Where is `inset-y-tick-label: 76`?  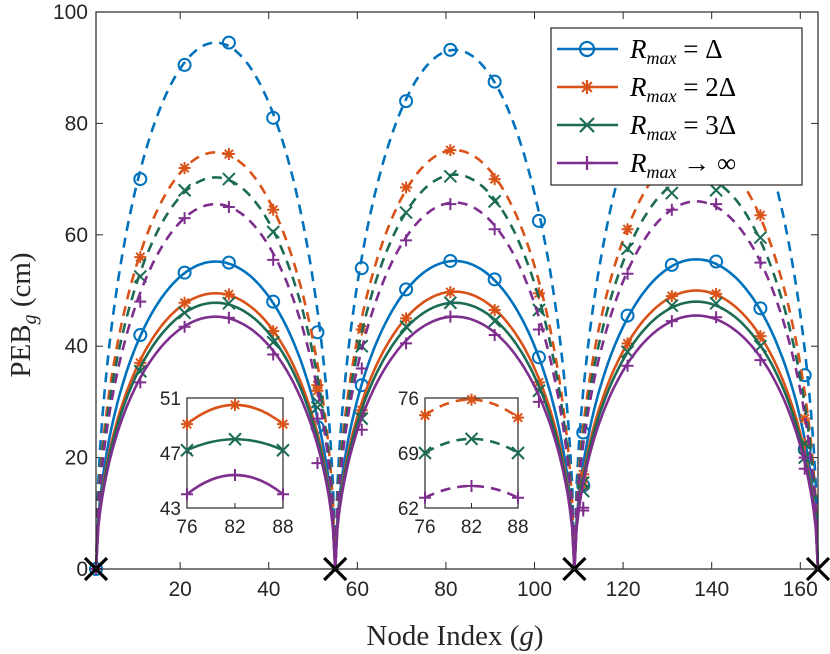 inset-y-tick-label: 76 is located at coordinates (408, 399).